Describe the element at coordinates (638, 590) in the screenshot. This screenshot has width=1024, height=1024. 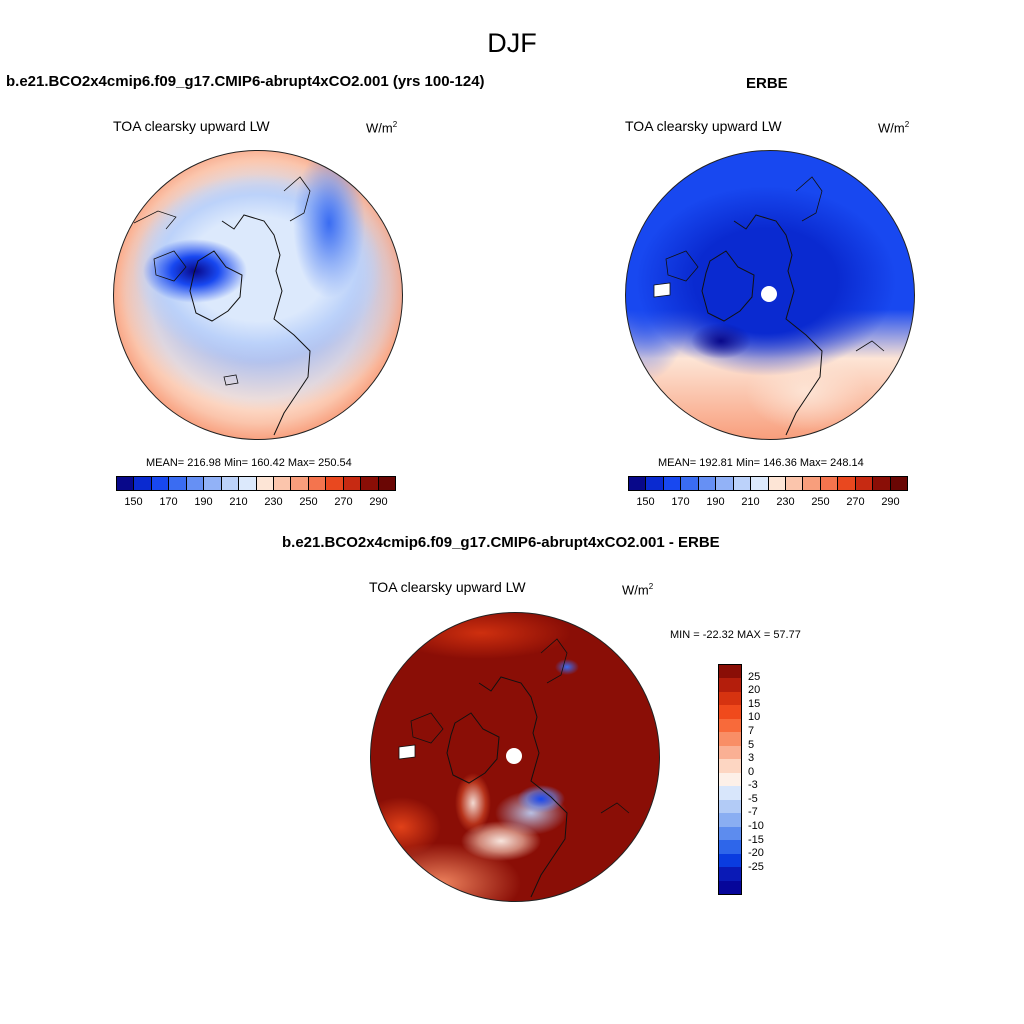
I see `panel3-units: W/m2` at that location.